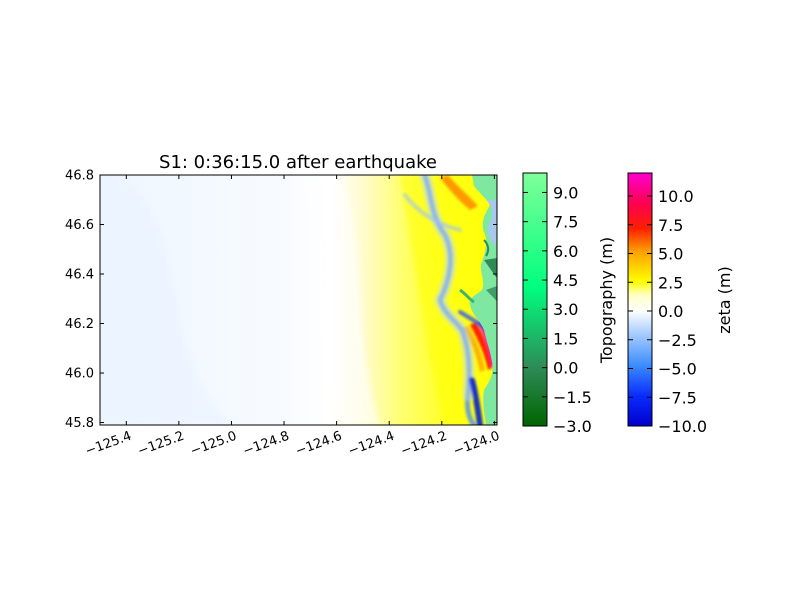  Describe the element at coordinates (565, 192) in the screenshot. I see `colorbar-tick-label: 9.0` at that location.